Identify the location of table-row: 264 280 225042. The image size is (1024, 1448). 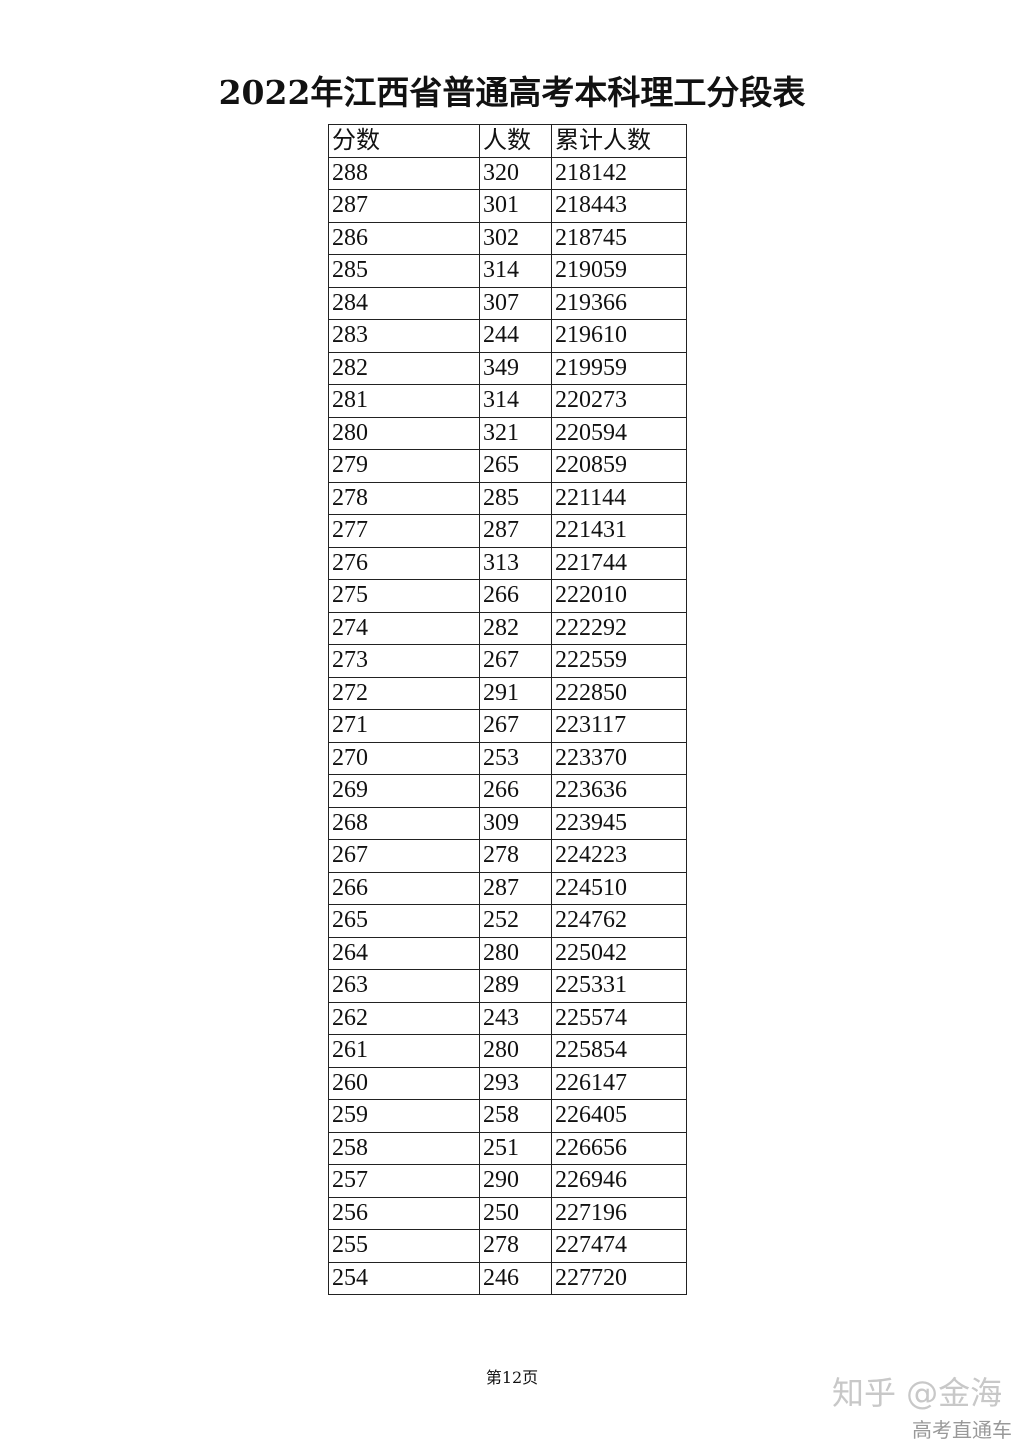
(507, 953).